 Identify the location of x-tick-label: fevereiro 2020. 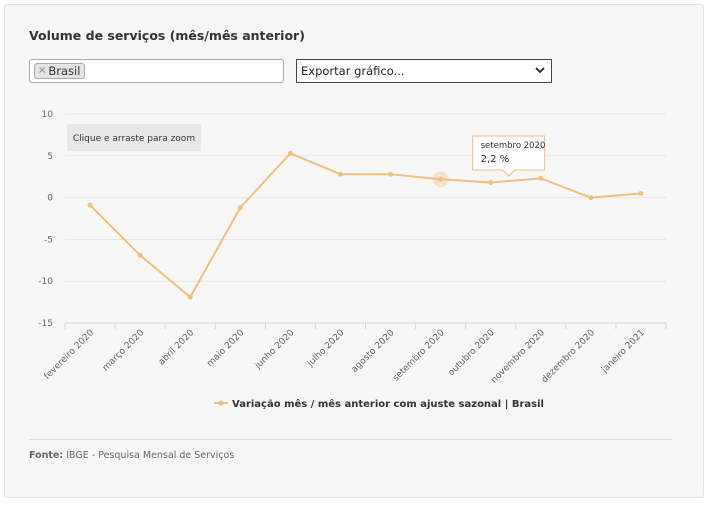
(70, 355).